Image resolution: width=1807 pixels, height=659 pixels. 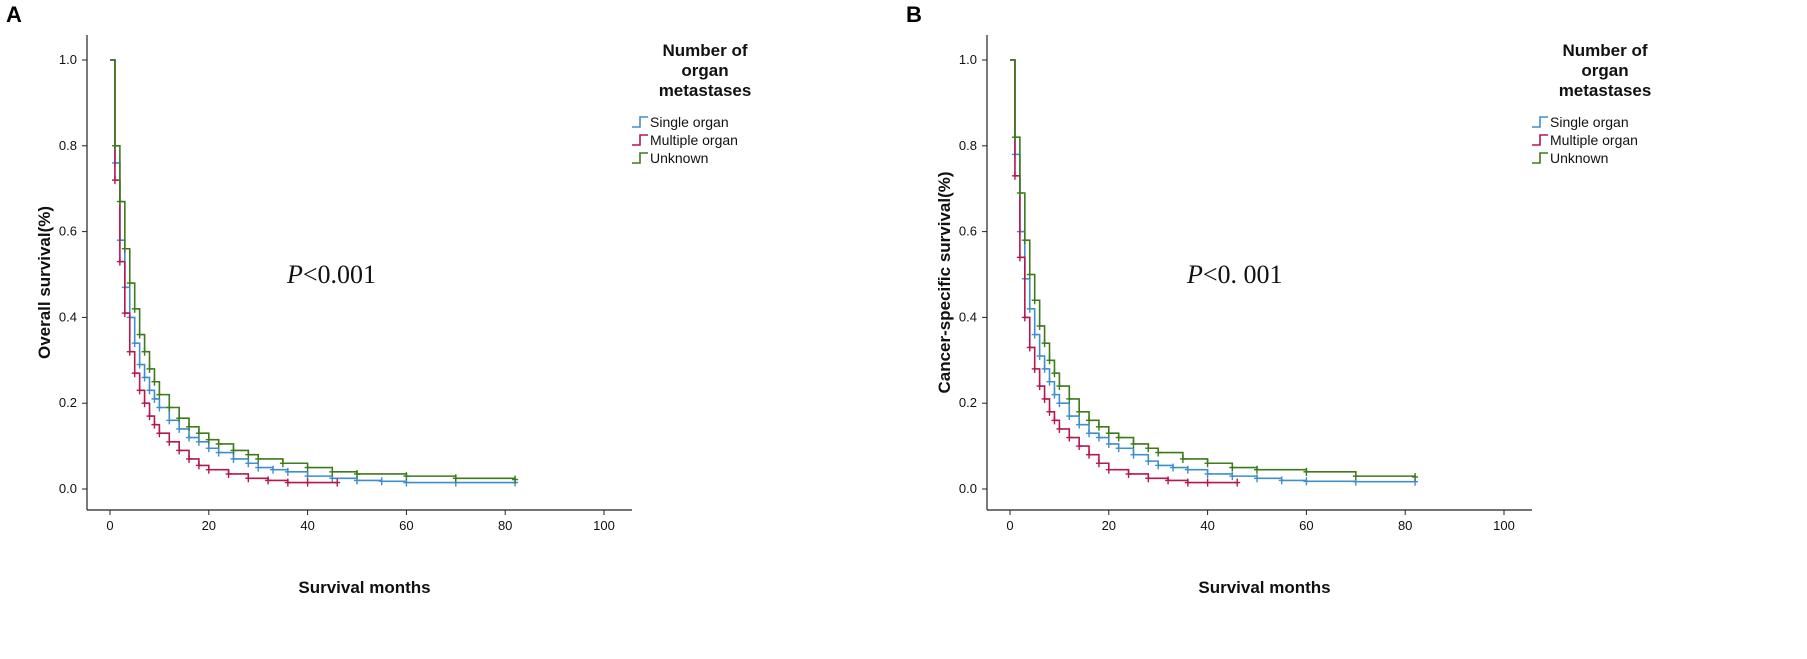 I want to click on panel-label: B, so click(x=914, y=14).